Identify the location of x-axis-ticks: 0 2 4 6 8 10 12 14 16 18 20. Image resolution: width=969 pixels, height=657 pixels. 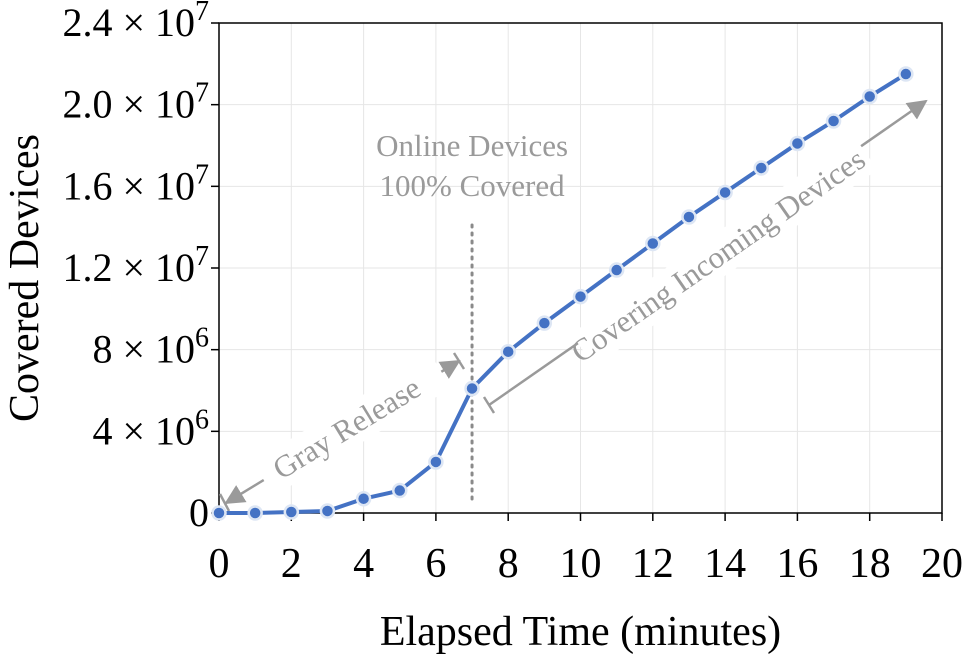
(586, 550).